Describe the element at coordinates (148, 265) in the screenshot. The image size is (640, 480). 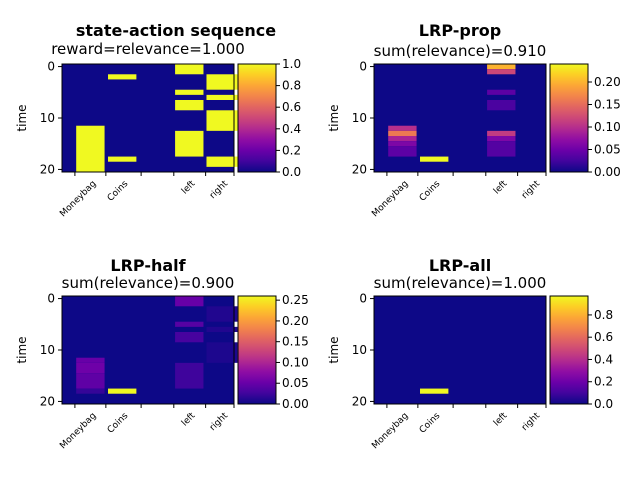
I see `chart-title: LRP-half` at that location.